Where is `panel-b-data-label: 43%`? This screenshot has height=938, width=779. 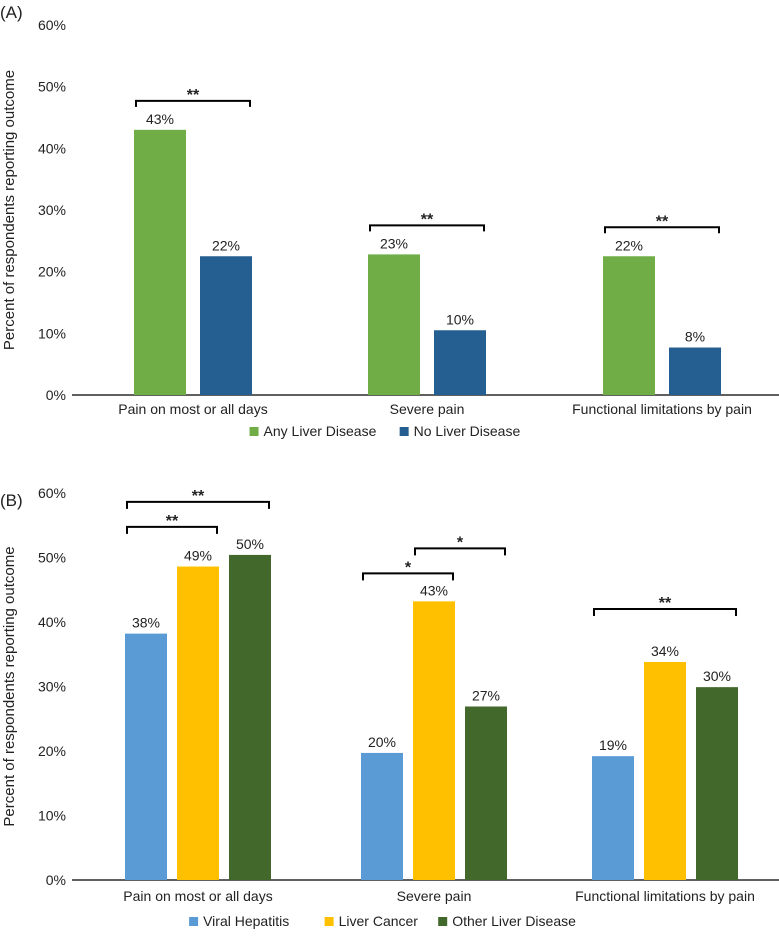
panel-b-data-label: 43% is located at coordinates (434, 590).